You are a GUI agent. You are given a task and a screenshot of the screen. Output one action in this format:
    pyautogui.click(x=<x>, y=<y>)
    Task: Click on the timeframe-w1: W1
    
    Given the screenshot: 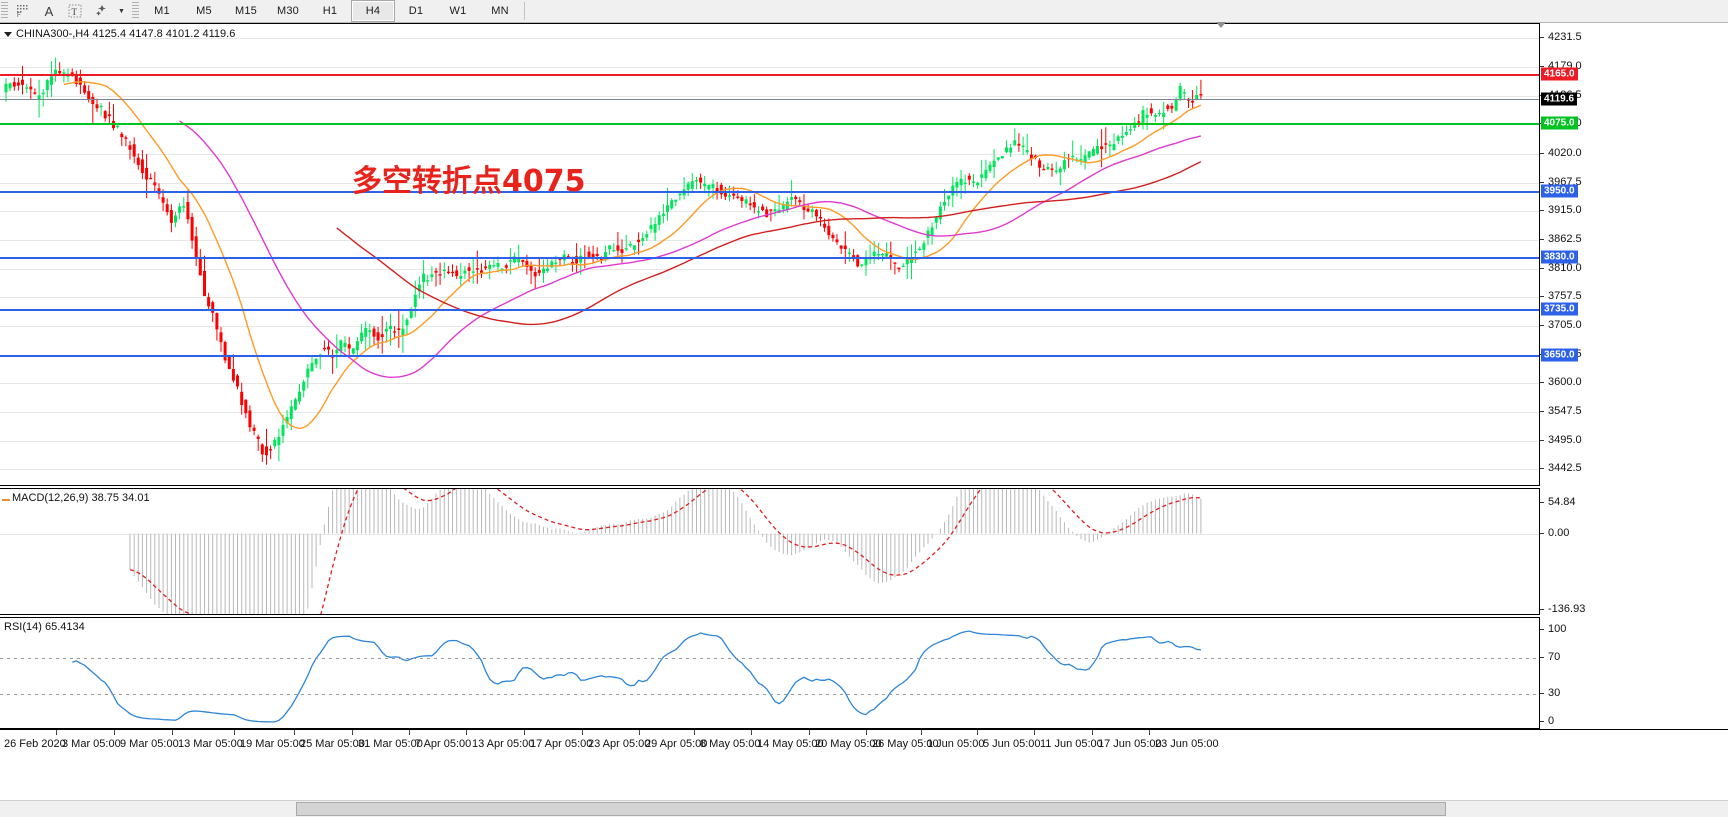 What is the action you would take?
    pyautogui.click(x=458, y=11)
    